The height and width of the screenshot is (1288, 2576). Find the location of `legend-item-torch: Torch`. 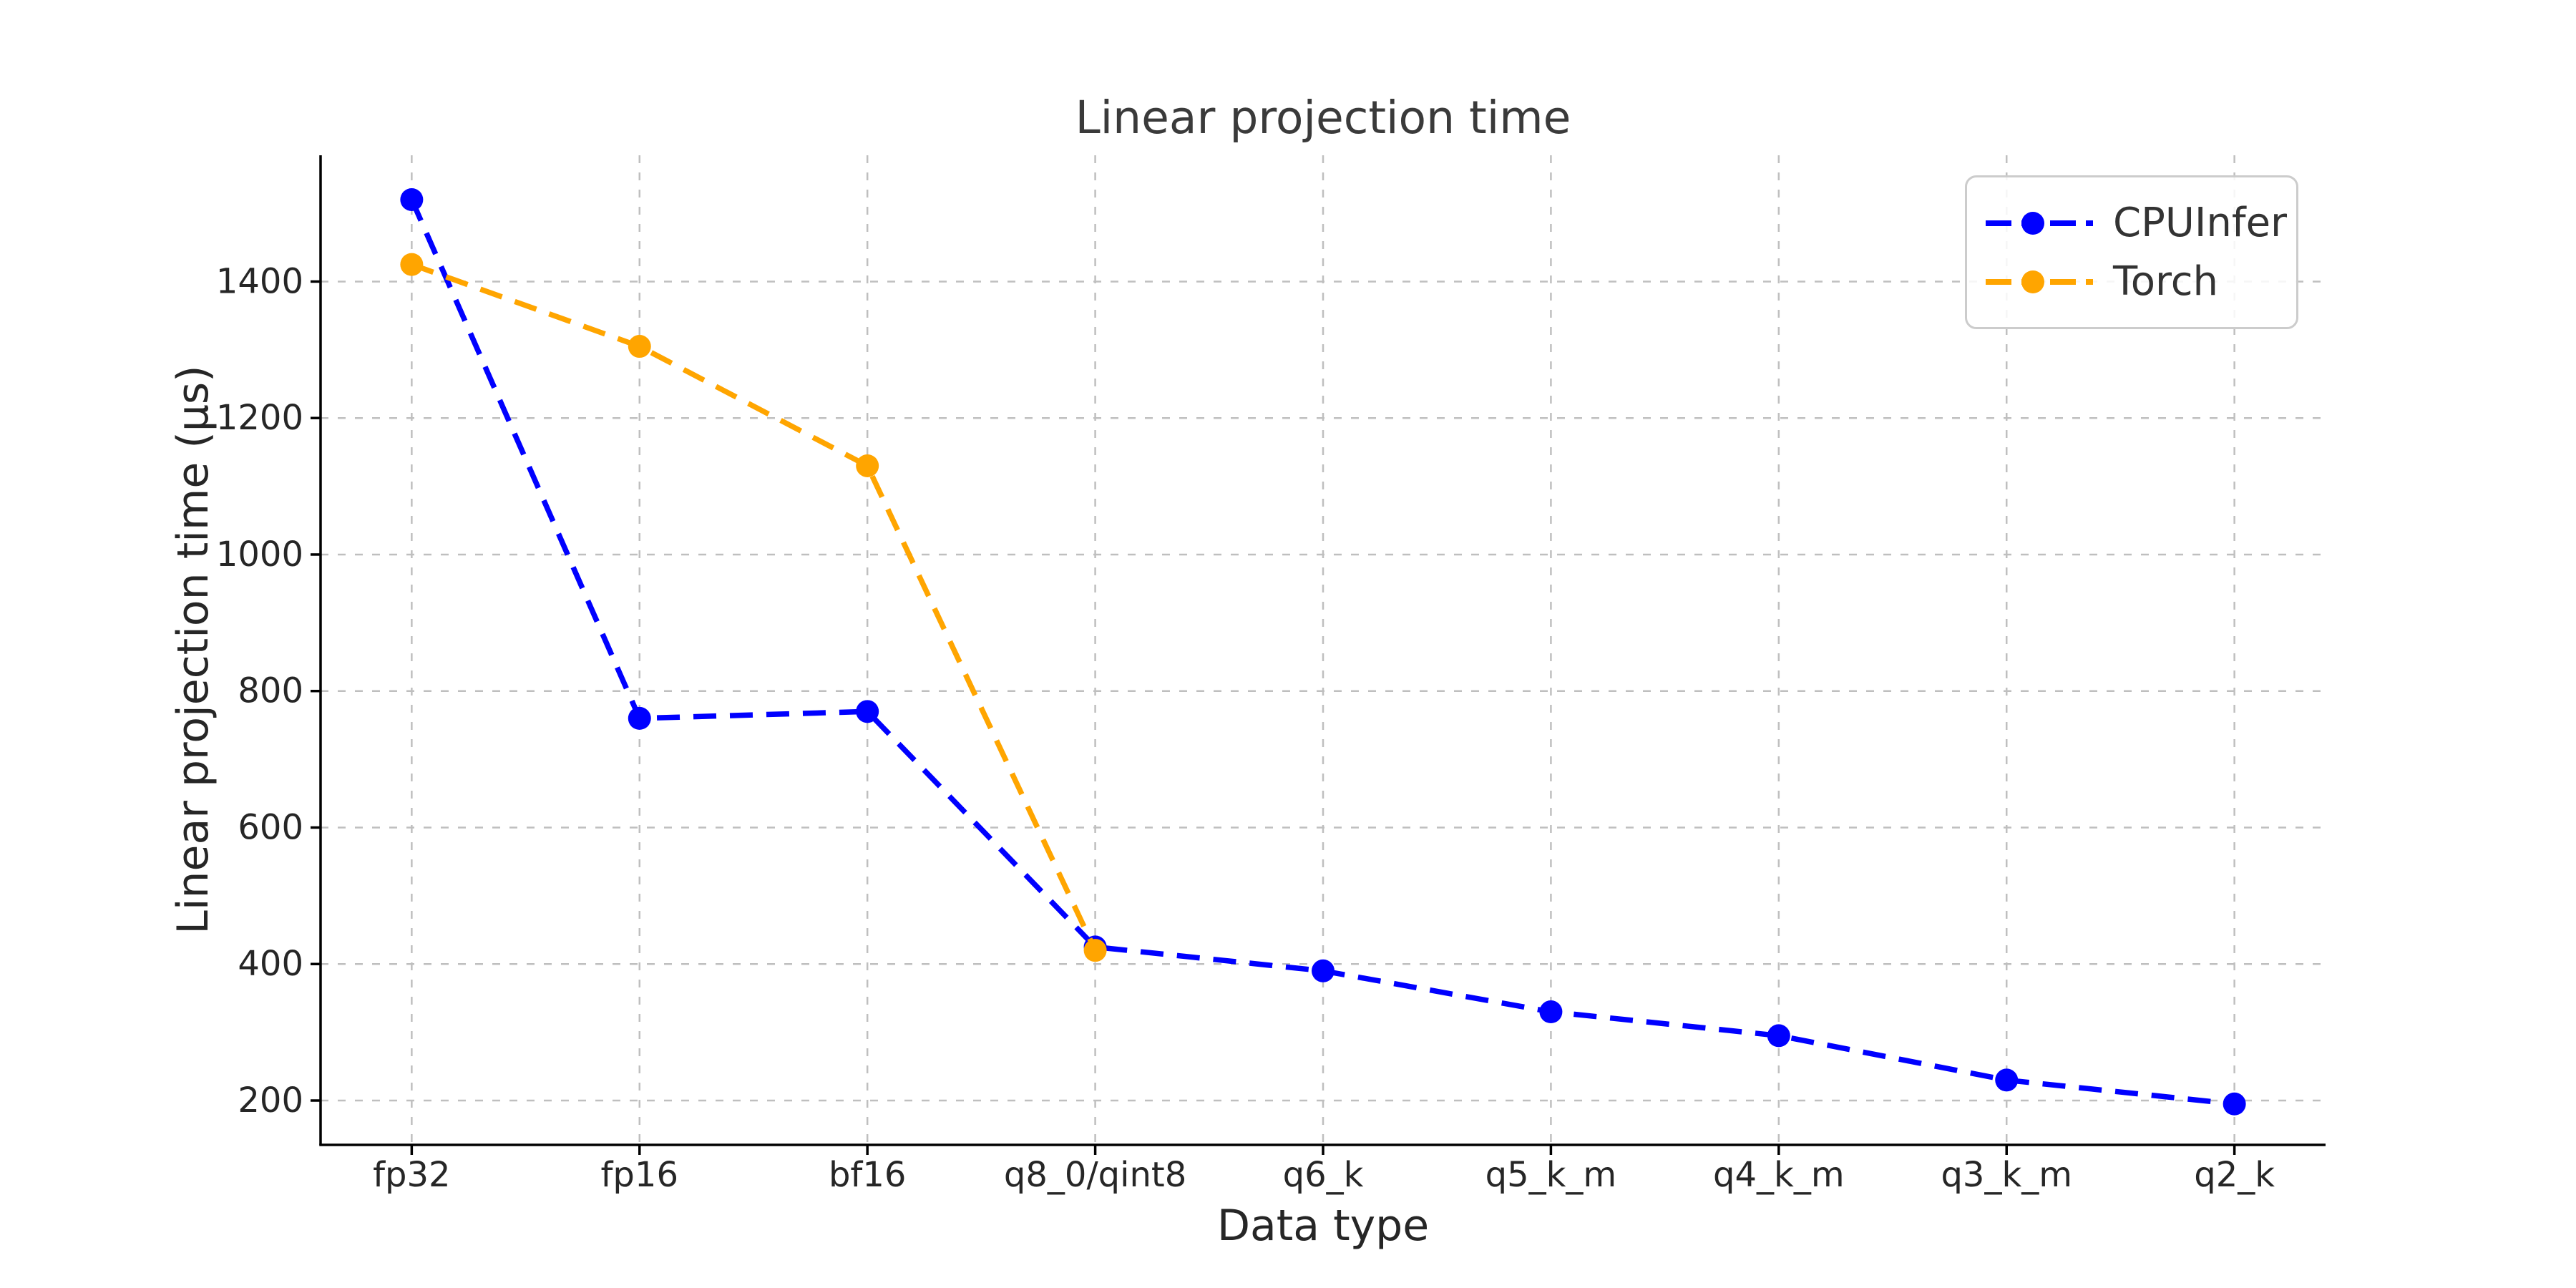

legend-item-torch: Torch is located at coordinates (2141, 281).